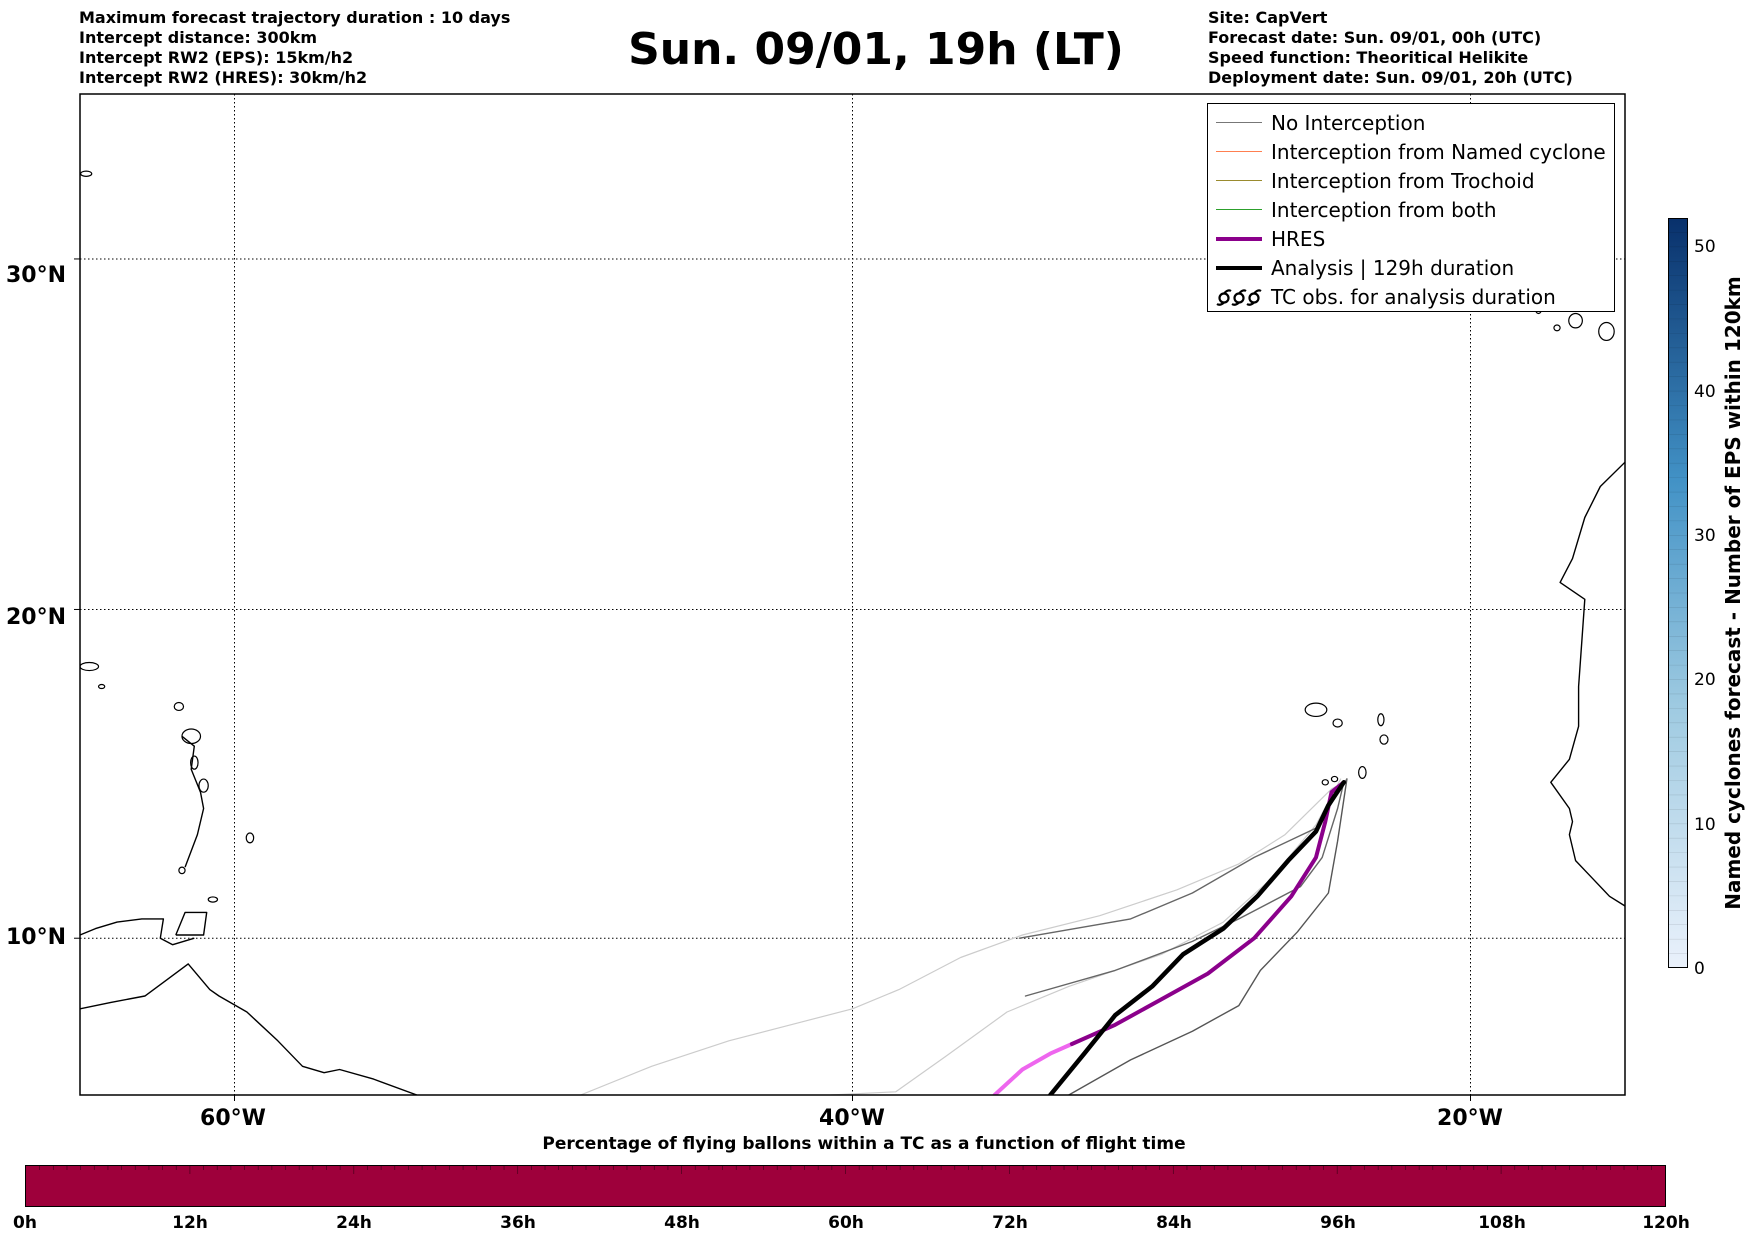 The height and width of the screenshot is (1241, 1752). Describe the element at coordinates (198, 37) in the screenshot. I see `intercept-distance-text: Intercept distance: 300km` at that location.